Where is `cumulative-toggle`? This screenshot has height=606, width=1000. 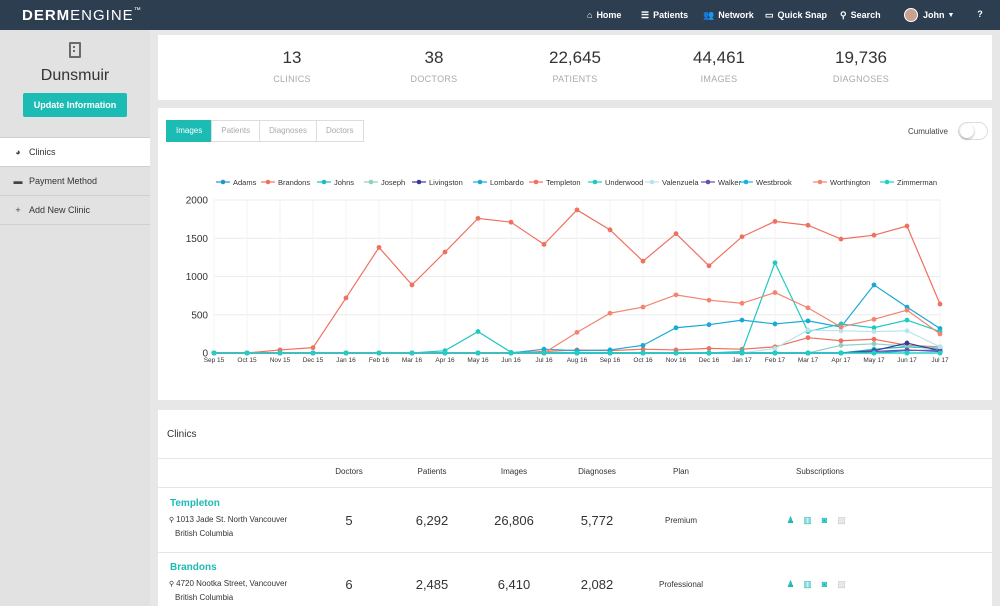 cumulative-toggle is located at coordinates (973, 131).